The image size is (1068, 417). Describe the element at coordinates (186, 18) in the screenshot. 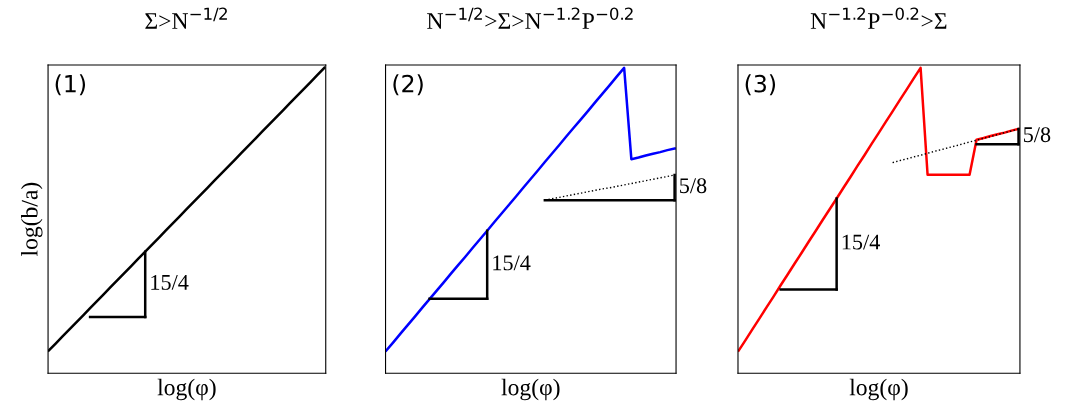

I see `chart-title: Σ>N$^{−1/2}$` at that location.